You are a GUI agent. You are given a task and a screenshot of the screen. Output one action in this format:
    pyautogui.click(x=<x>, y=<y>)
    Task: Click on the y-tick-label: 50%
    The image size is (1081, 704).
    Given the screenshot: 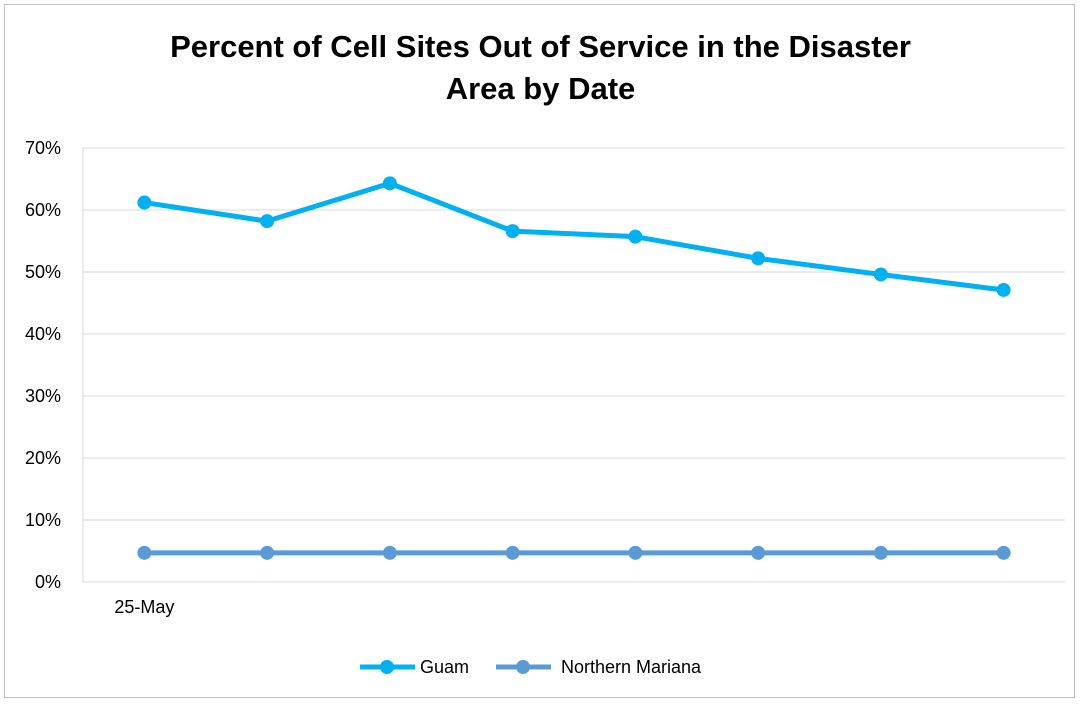 What is the action you would take?
    pyautogui.click(x=43, y=272)
    